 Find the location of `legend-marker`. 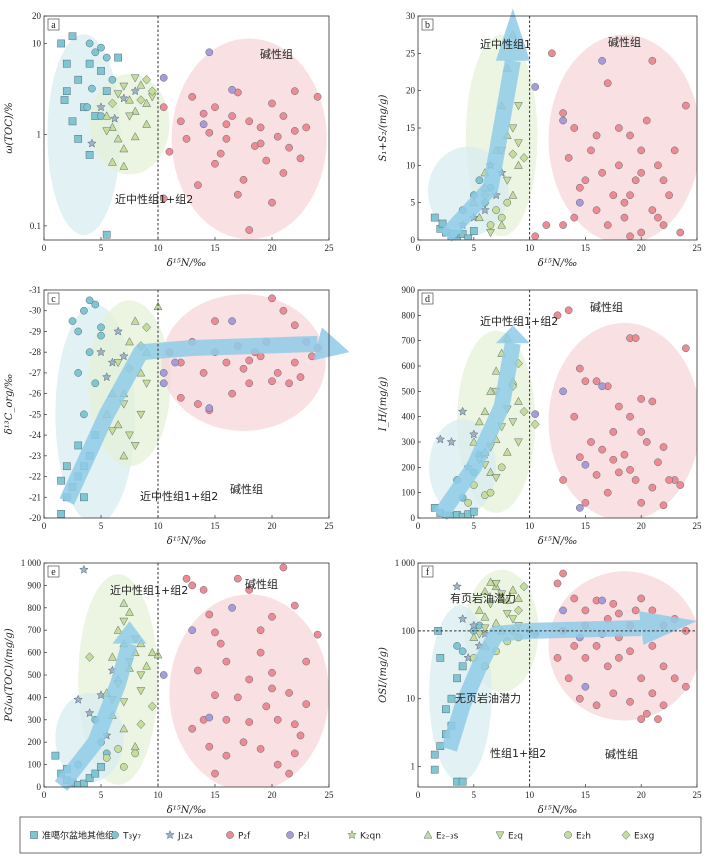

legend-marker is located at coordinates (500, 835).